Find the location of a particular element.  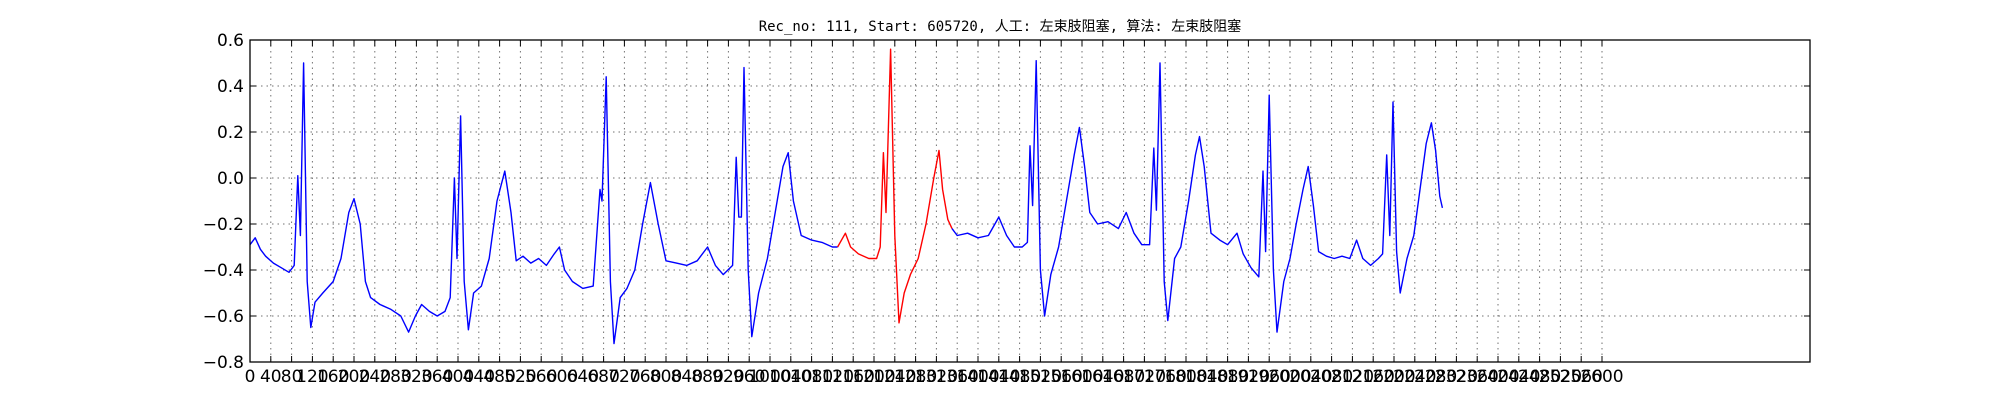

x-tick-label: 720 is located at coordinates (624, 377).